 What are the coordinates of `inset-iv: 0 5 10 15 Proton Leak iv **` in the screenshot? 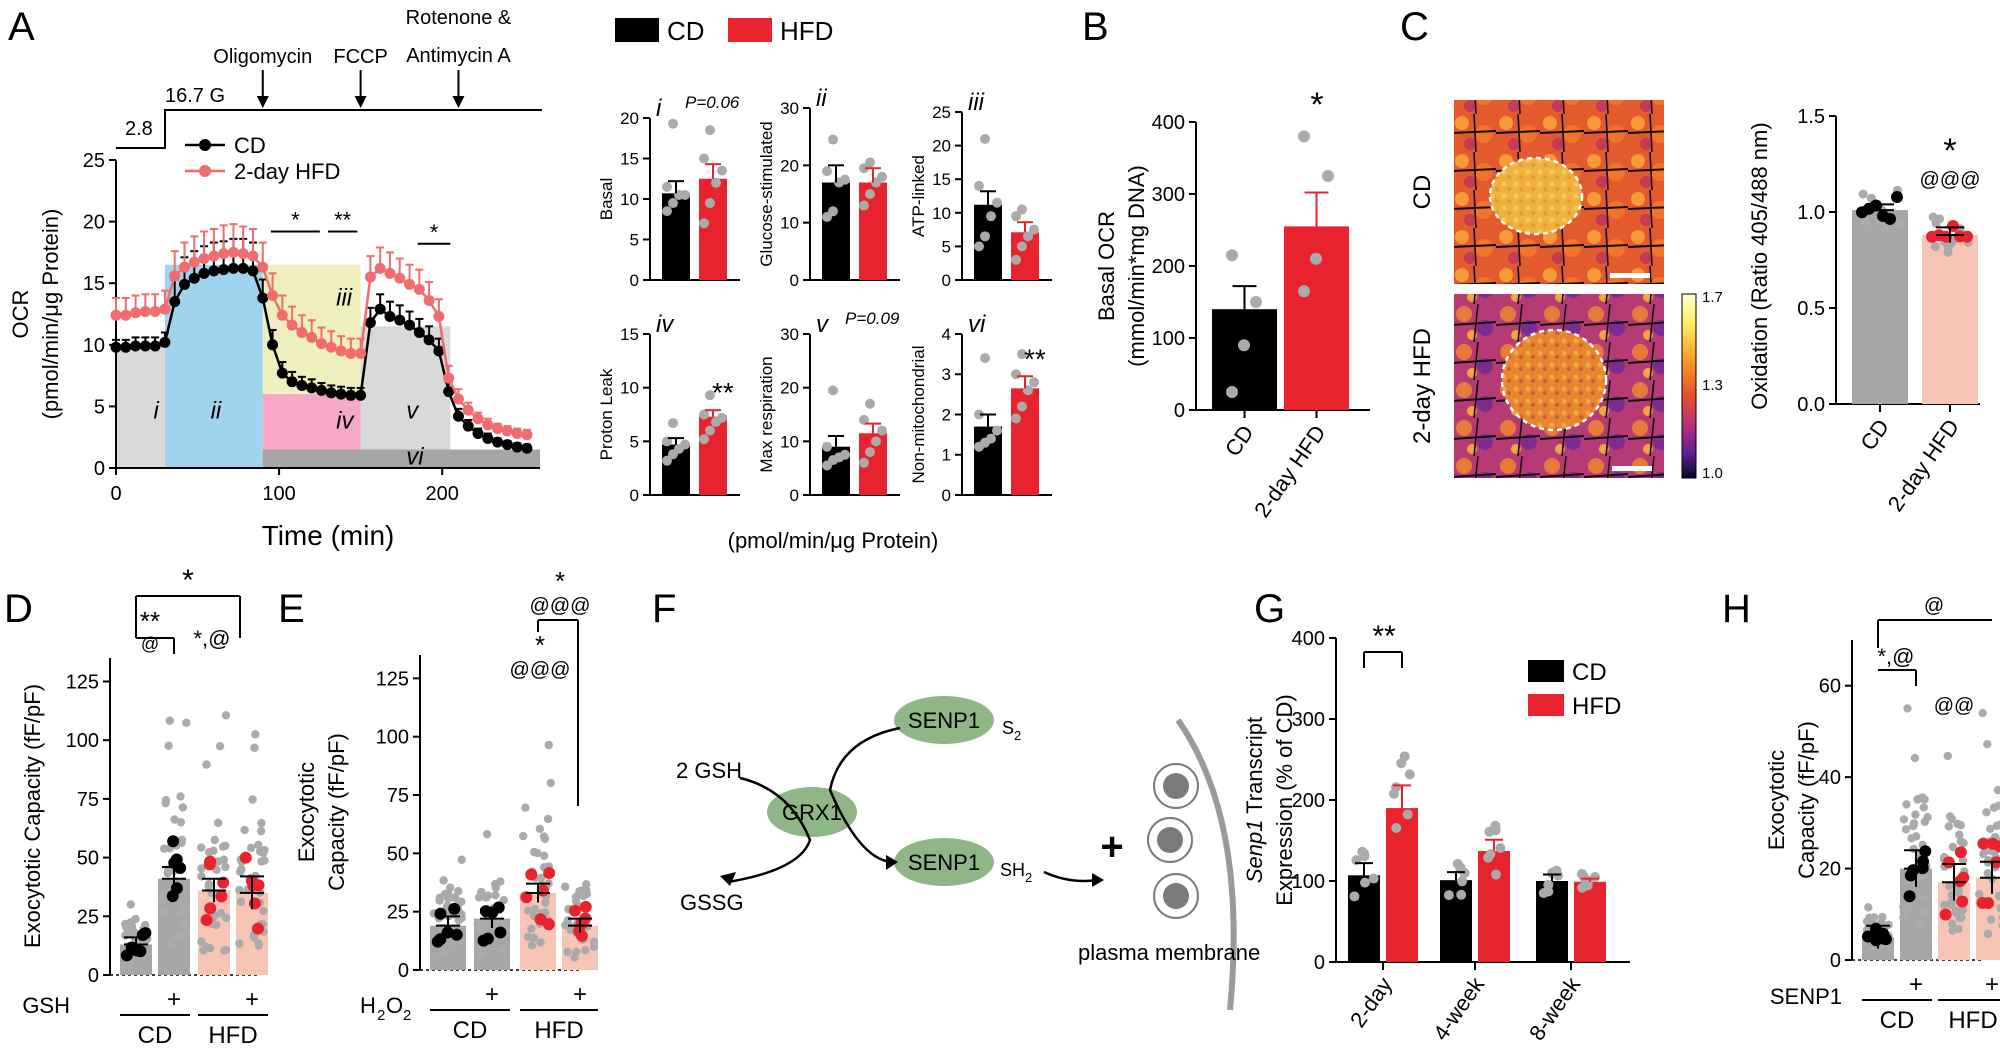 It's located at (668, 408).